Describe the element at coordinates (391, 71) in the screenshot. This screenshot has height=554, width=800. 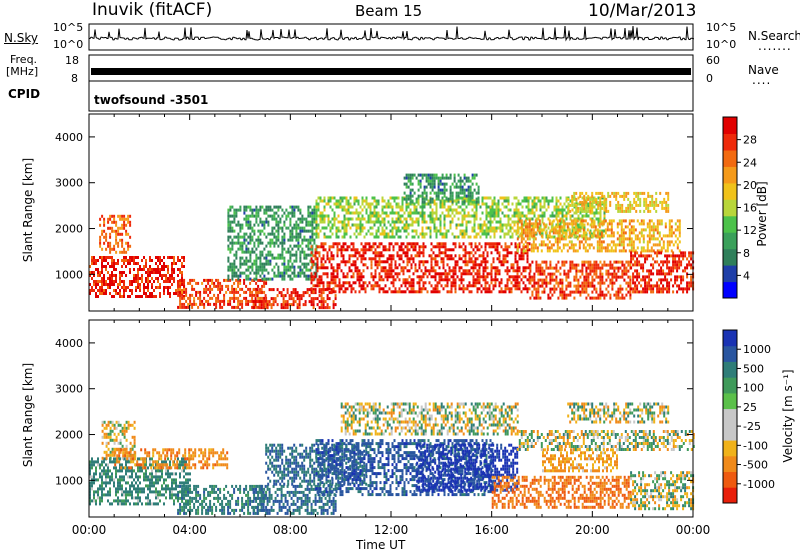
I see `freq-trace` at that location.